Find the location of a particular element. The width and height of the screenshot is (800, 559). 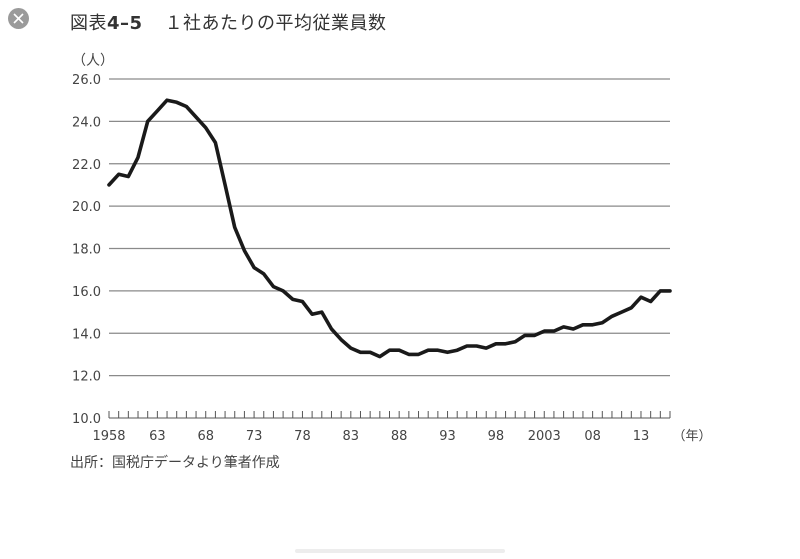

y-tick-label: 18.0 is located at coordinates (86, 250).